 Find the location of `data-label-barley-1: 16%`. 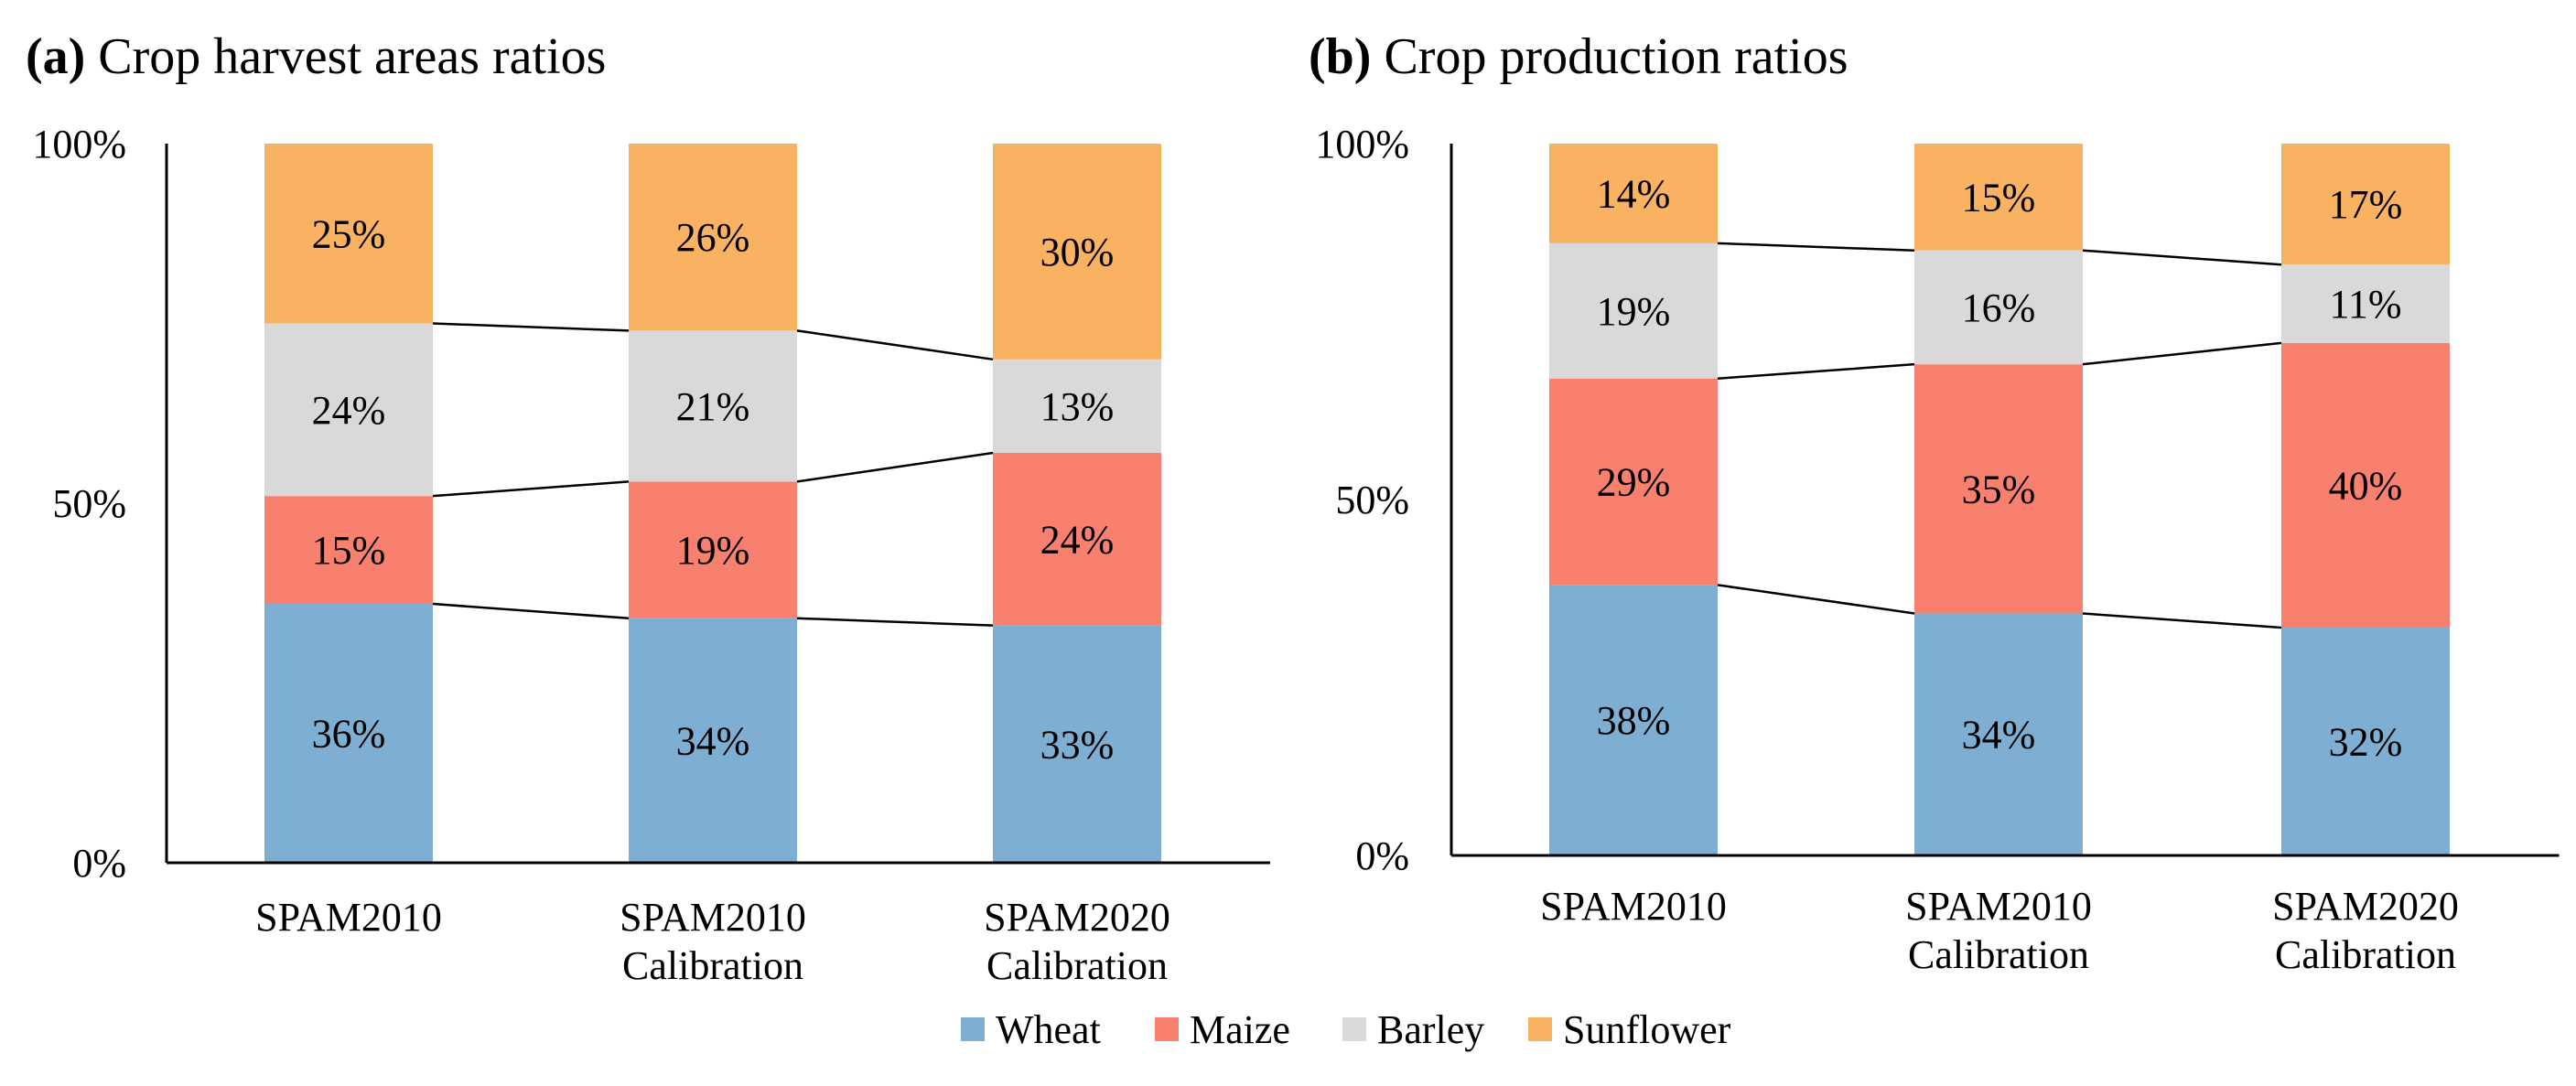

data-label-barley-1: 16% is located at coordinates (1999, 307).